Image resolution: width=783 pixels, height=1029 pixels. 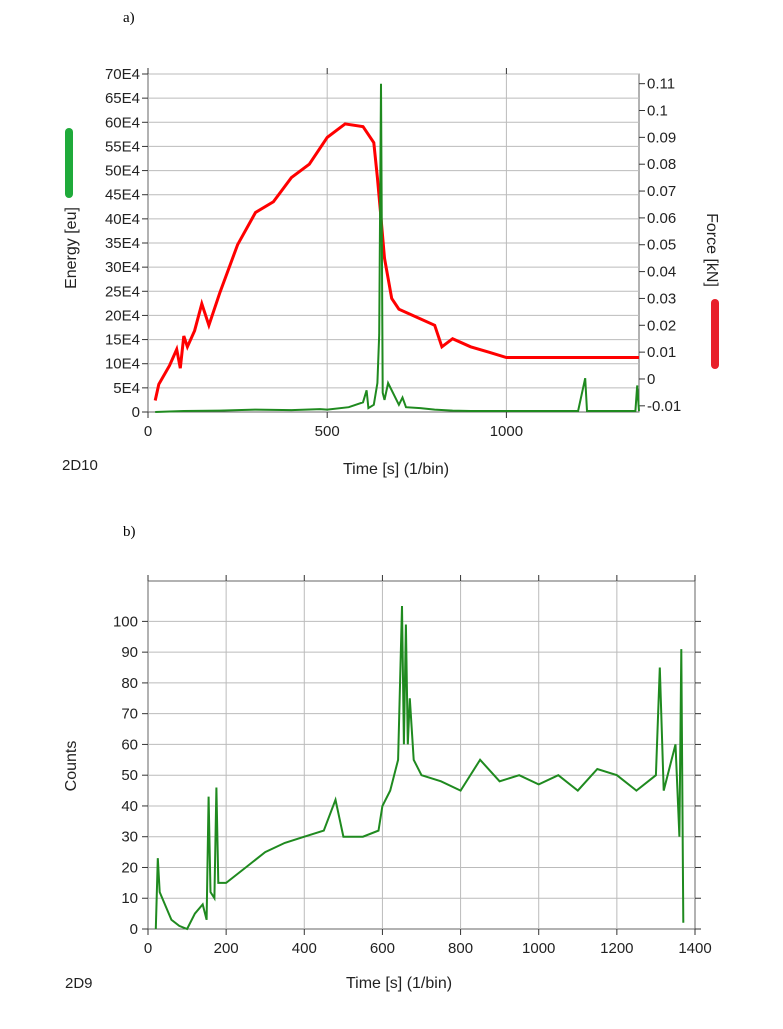 What do you see at coordinates (661, 164) in the screenshot?
I see `y2-tick-label: 0.08` at bounding box center [661, 164].